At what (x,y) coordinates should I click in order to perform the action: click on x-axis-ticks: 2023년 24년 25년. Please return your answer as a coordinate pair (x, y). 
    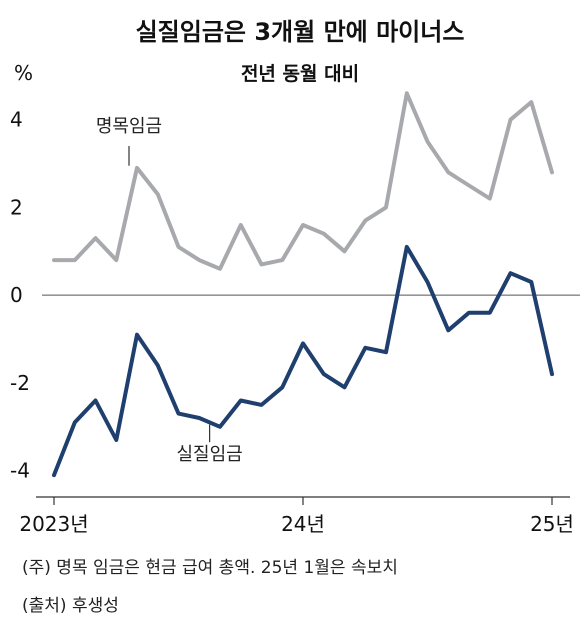
    Looking at the image, I should click on (296, 516).